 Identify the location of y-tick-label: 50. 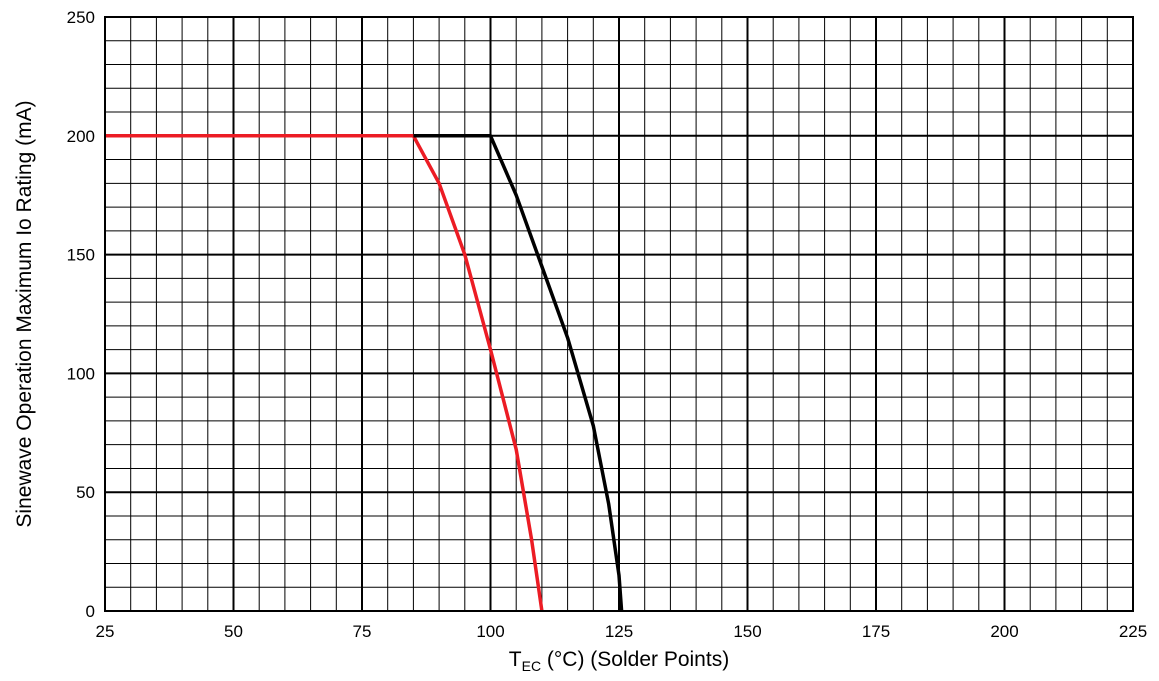
(85, 492).